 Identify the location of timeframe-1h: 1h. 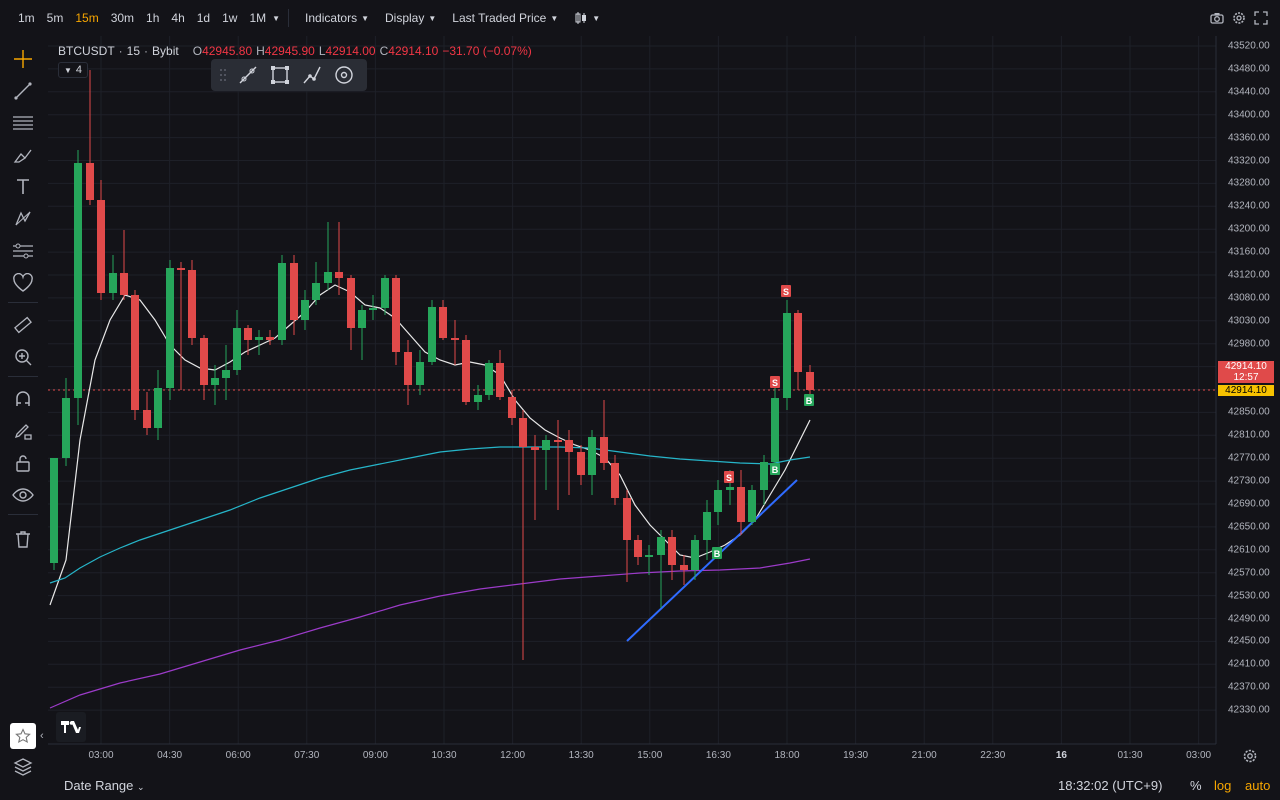
(153, 18).